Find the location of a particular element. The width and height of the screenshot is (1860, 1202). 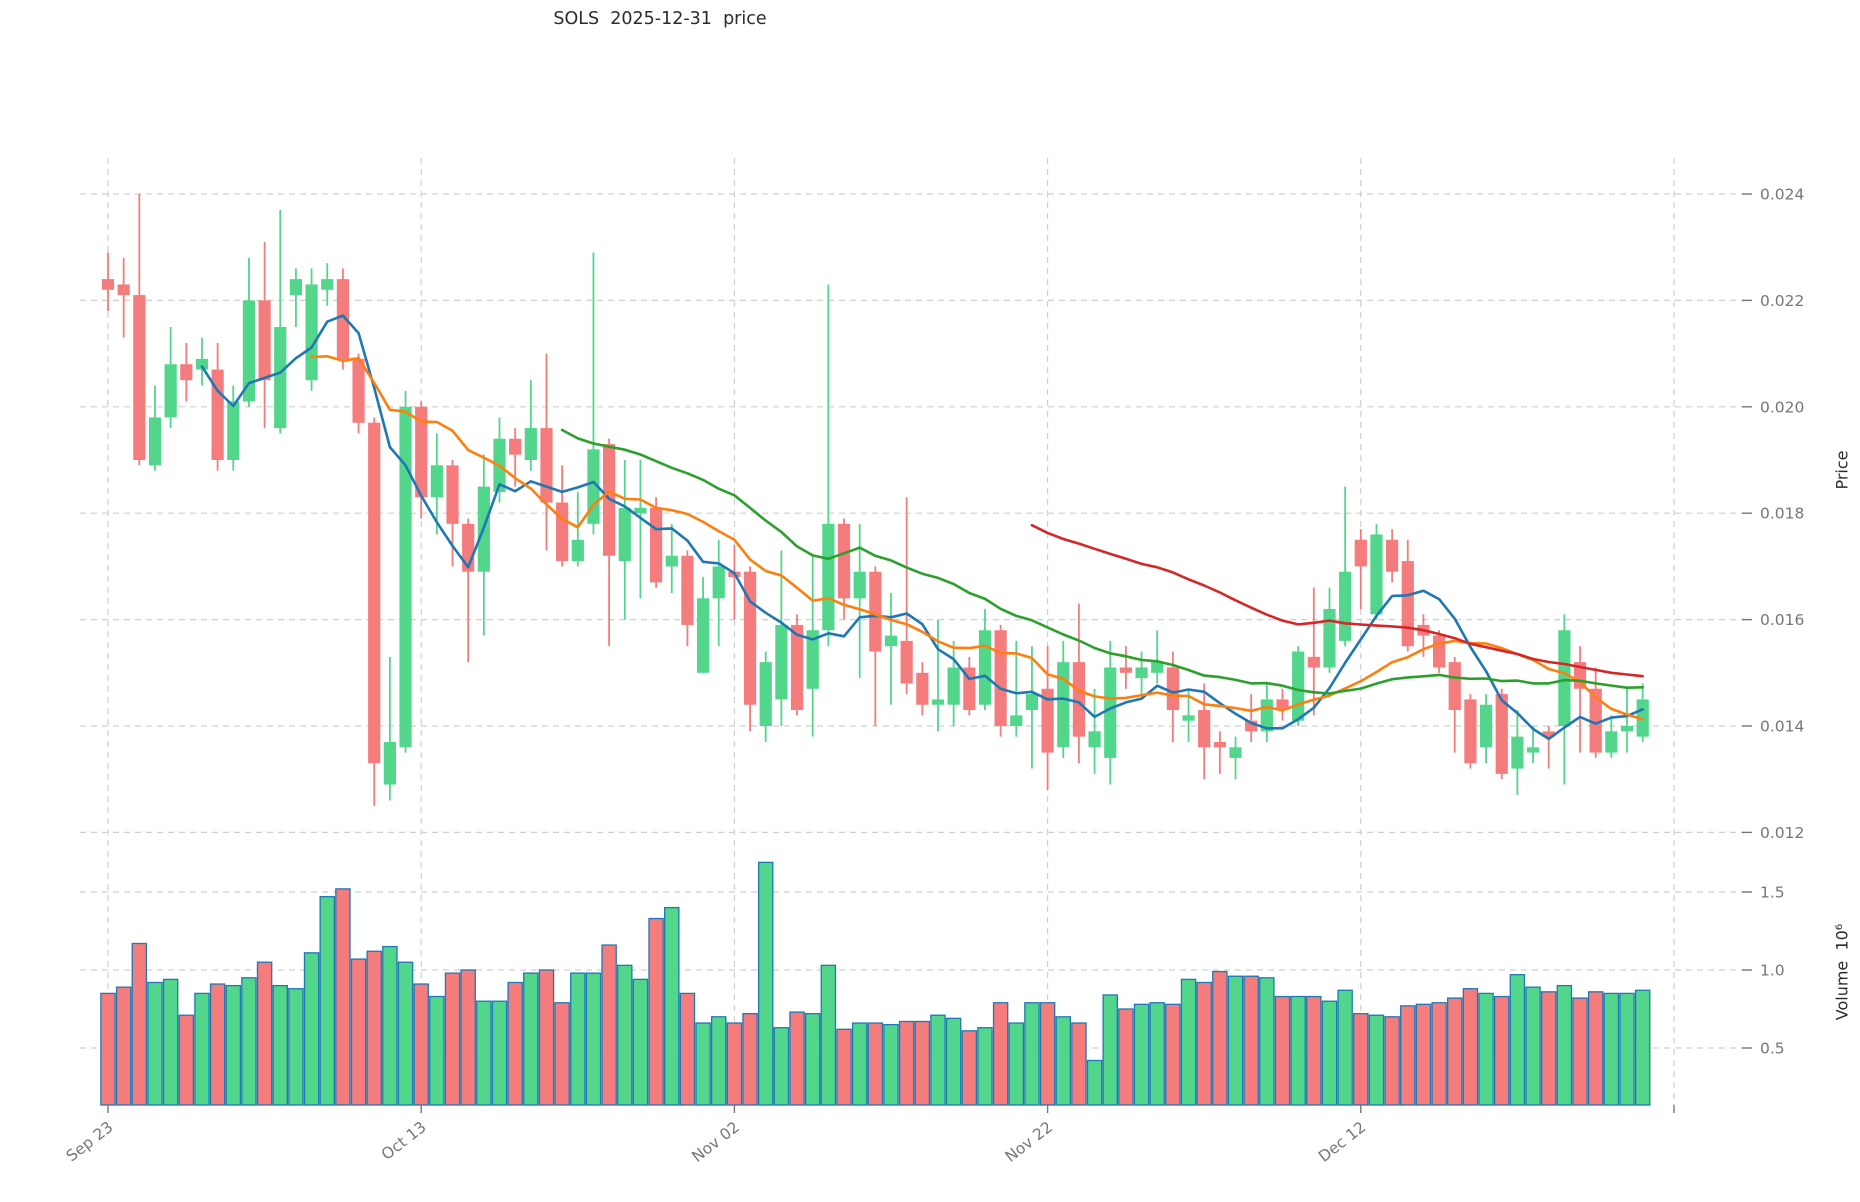

chart-title: SOLS 2025-12-31 price is located at coordinates (660, 19).